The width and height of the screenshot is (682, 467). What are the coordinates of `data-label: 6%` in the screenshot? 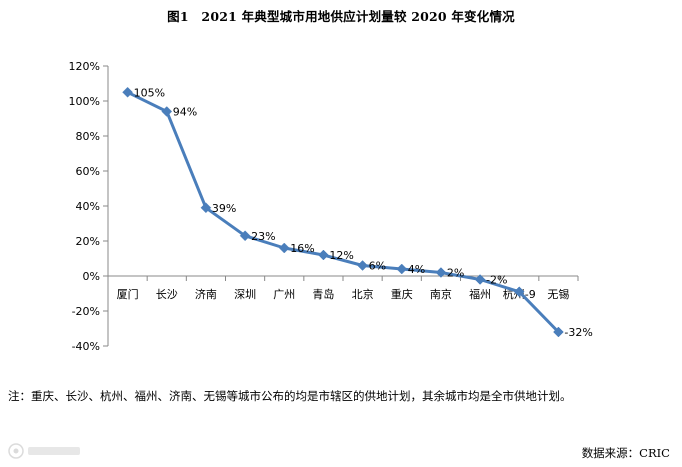 It's located at (377, 266).